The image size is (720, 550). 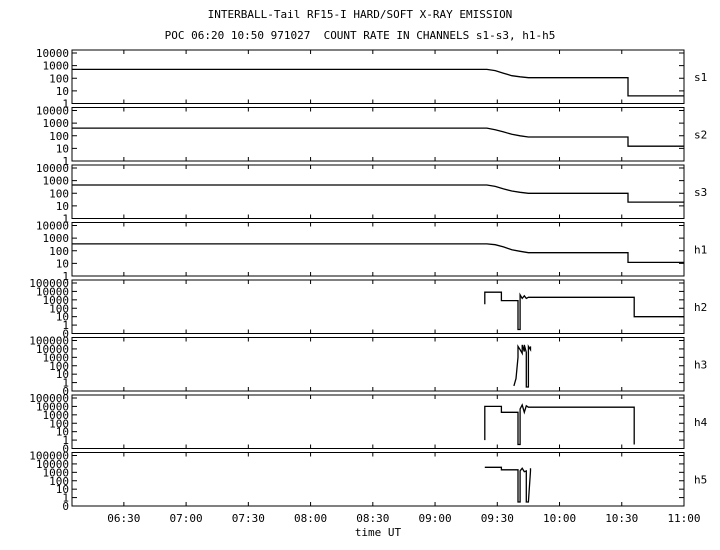 What do you see at coordinates (56, 415) in the screenshot?
I see `y-tick-label-h4: 1000` at bounding box center [56, 415].